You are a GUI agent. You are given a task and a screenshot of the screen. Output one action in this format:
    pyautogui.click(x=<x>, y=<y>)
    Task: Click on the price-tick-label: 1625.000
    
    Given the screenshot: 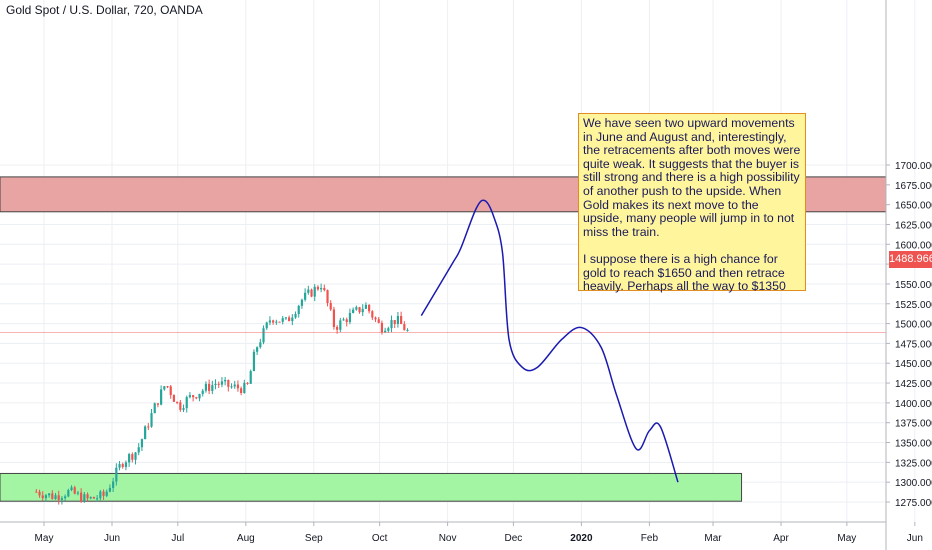 What is the action you would take?
    pyautogui.click(x=913, y=225)
    